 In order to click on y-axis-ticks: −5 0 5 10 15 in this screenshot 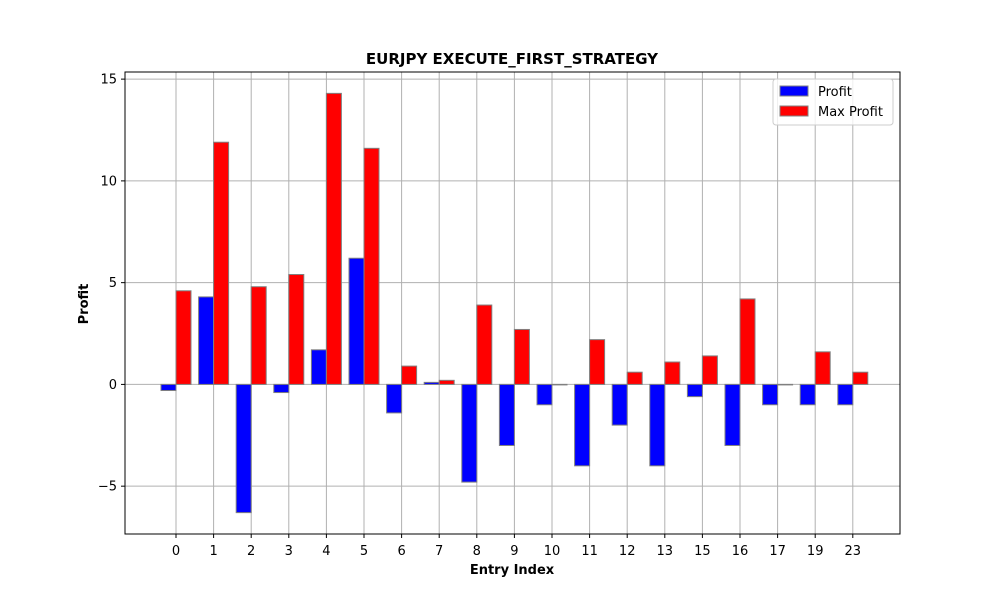, I will do `click(111, 284)`.